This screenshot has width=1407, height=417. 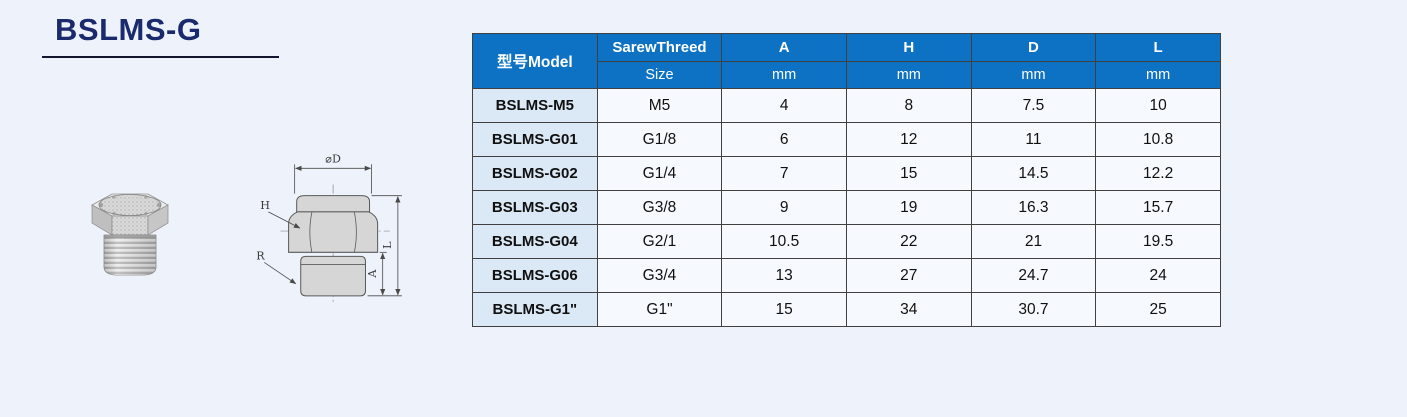 I want to click on d-cell: 11, so click(x=1033, y=139).